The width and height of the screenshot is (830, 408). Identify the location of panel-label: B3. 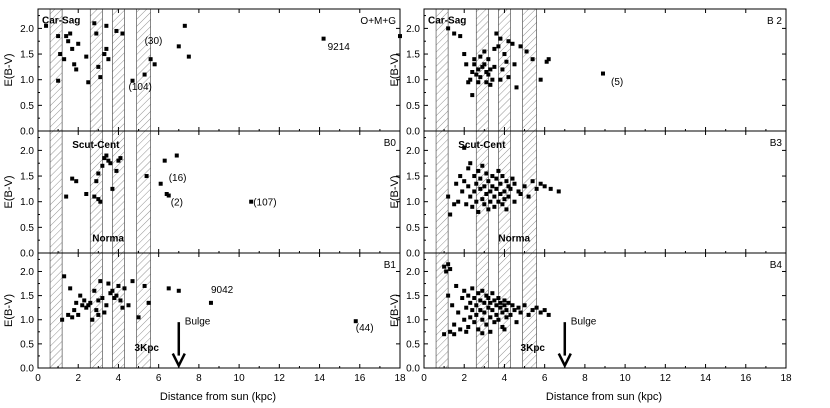
(776, 143).